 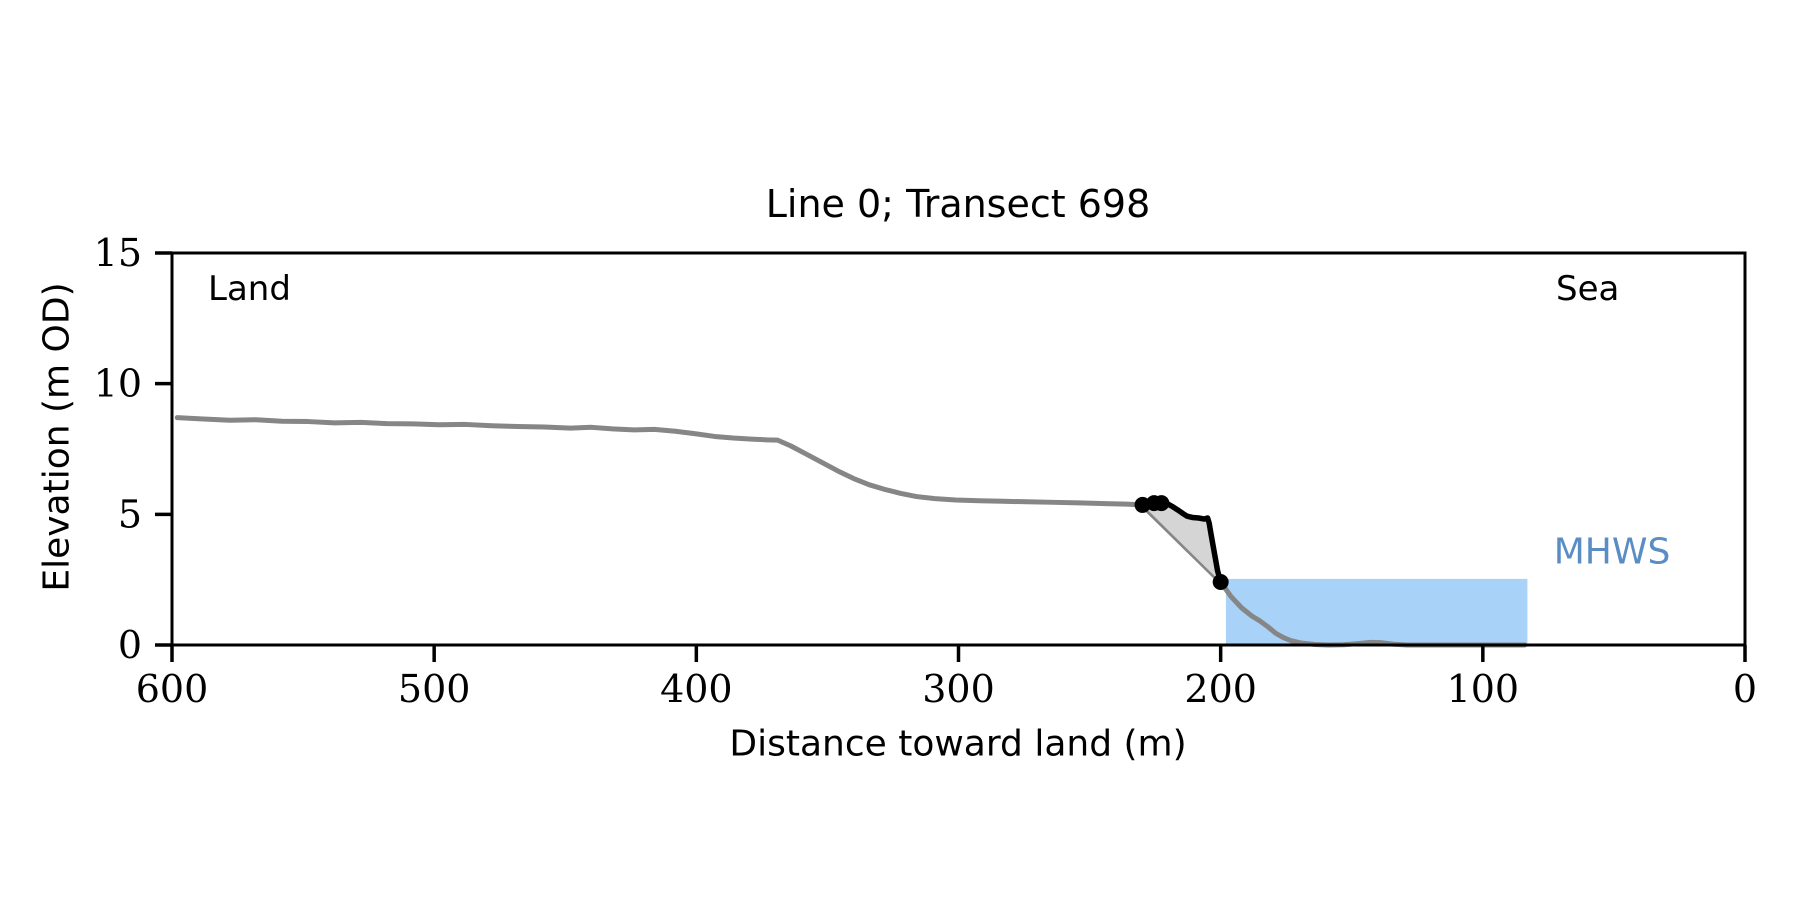 I want to click on y-tick-label: 15, so click(x=118, y=253).